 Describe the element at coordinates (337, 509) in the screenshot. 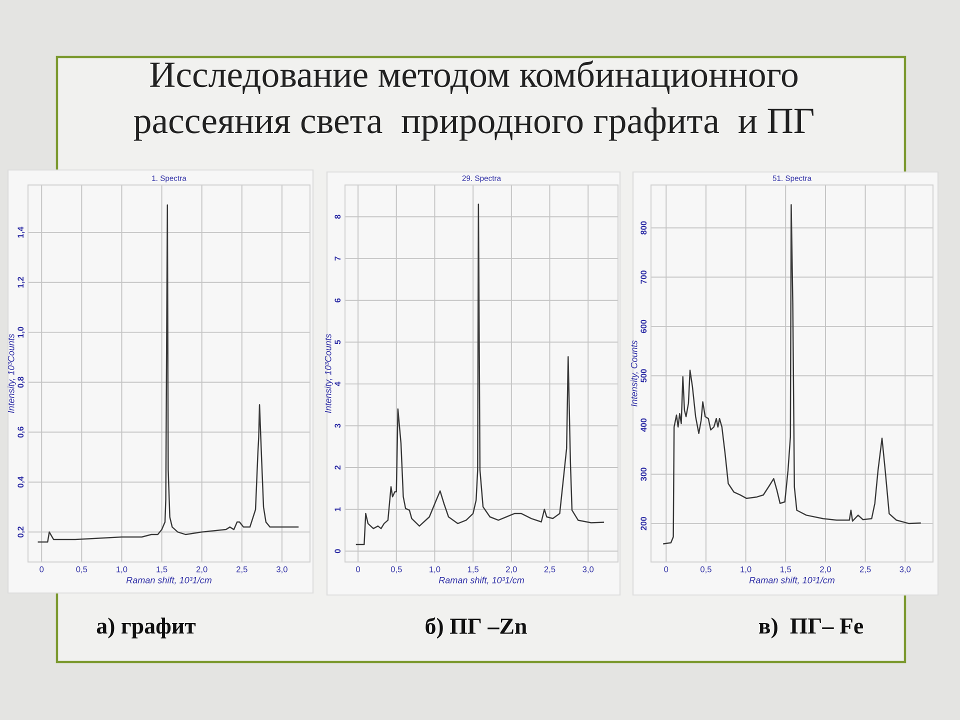

I see `y-tick-label: 1` at that location.